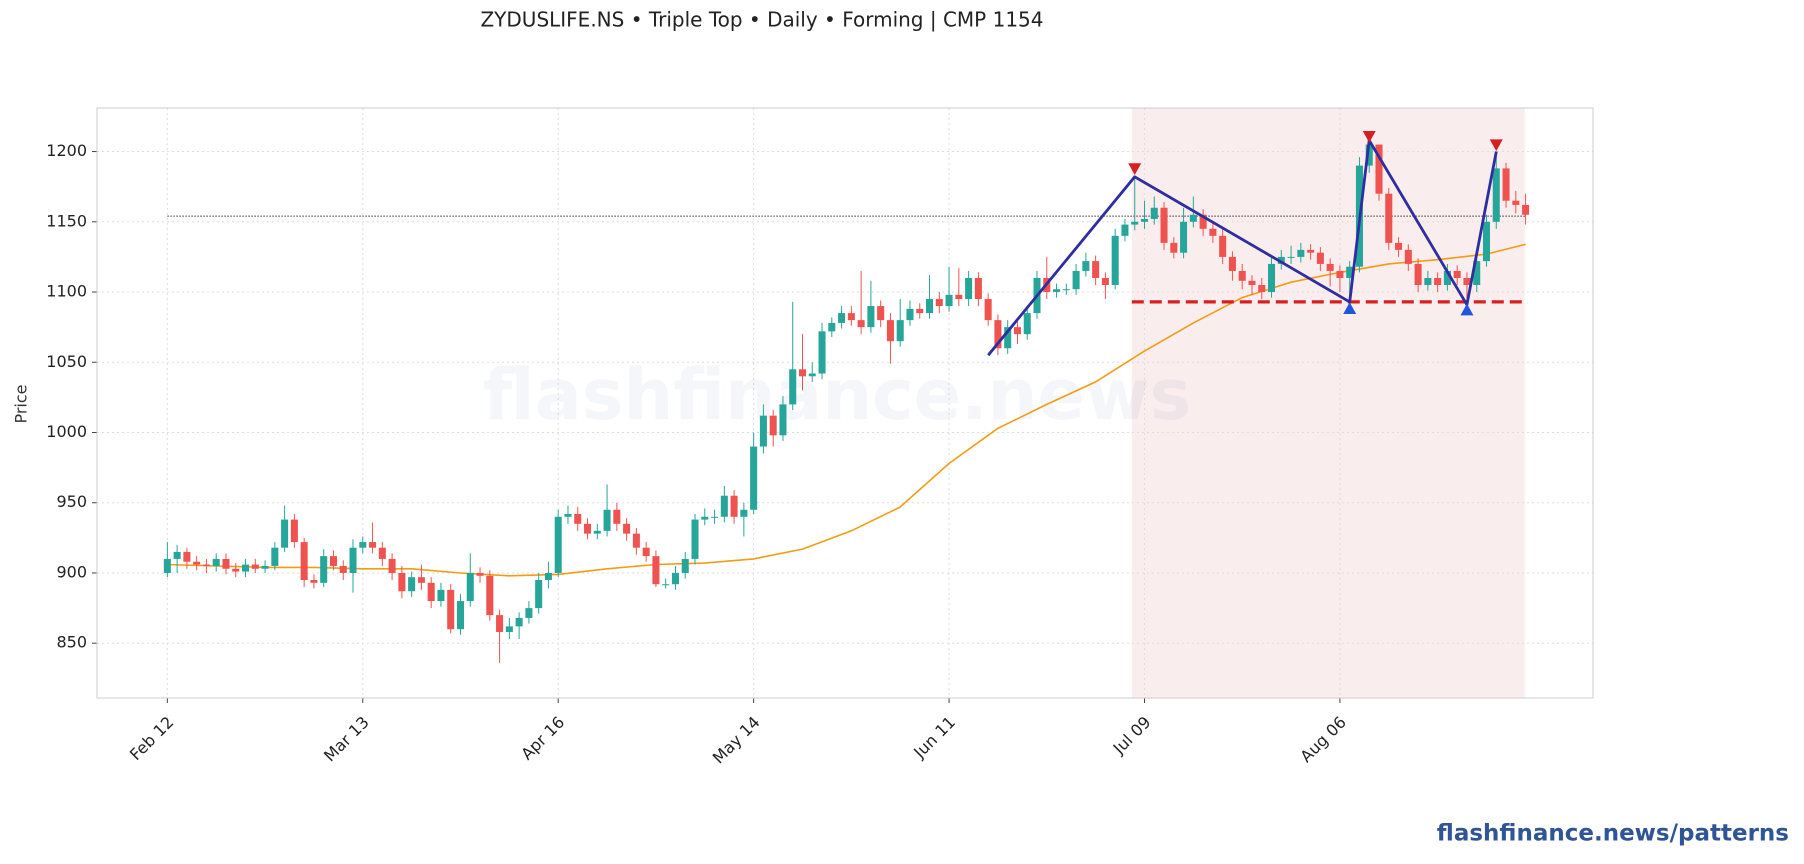 The height and width of the screenshot is (864, 1804). I want to click on y-tick-label: 1000, so click(66, 431).